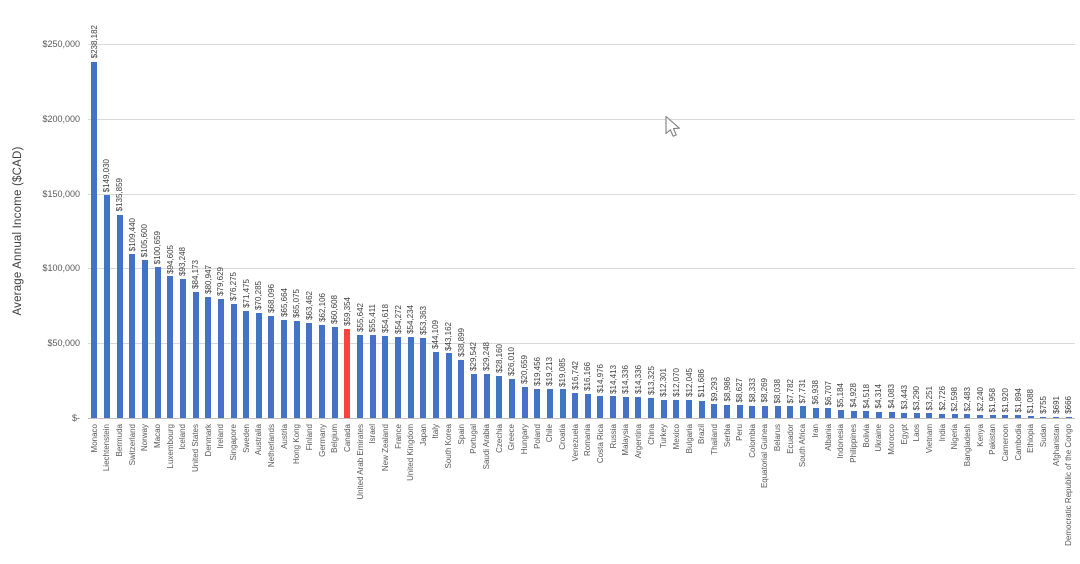  Describe the element at coordinates (284, 302) in the screenshot. I see `bar-value-label: $65,664` at that location.